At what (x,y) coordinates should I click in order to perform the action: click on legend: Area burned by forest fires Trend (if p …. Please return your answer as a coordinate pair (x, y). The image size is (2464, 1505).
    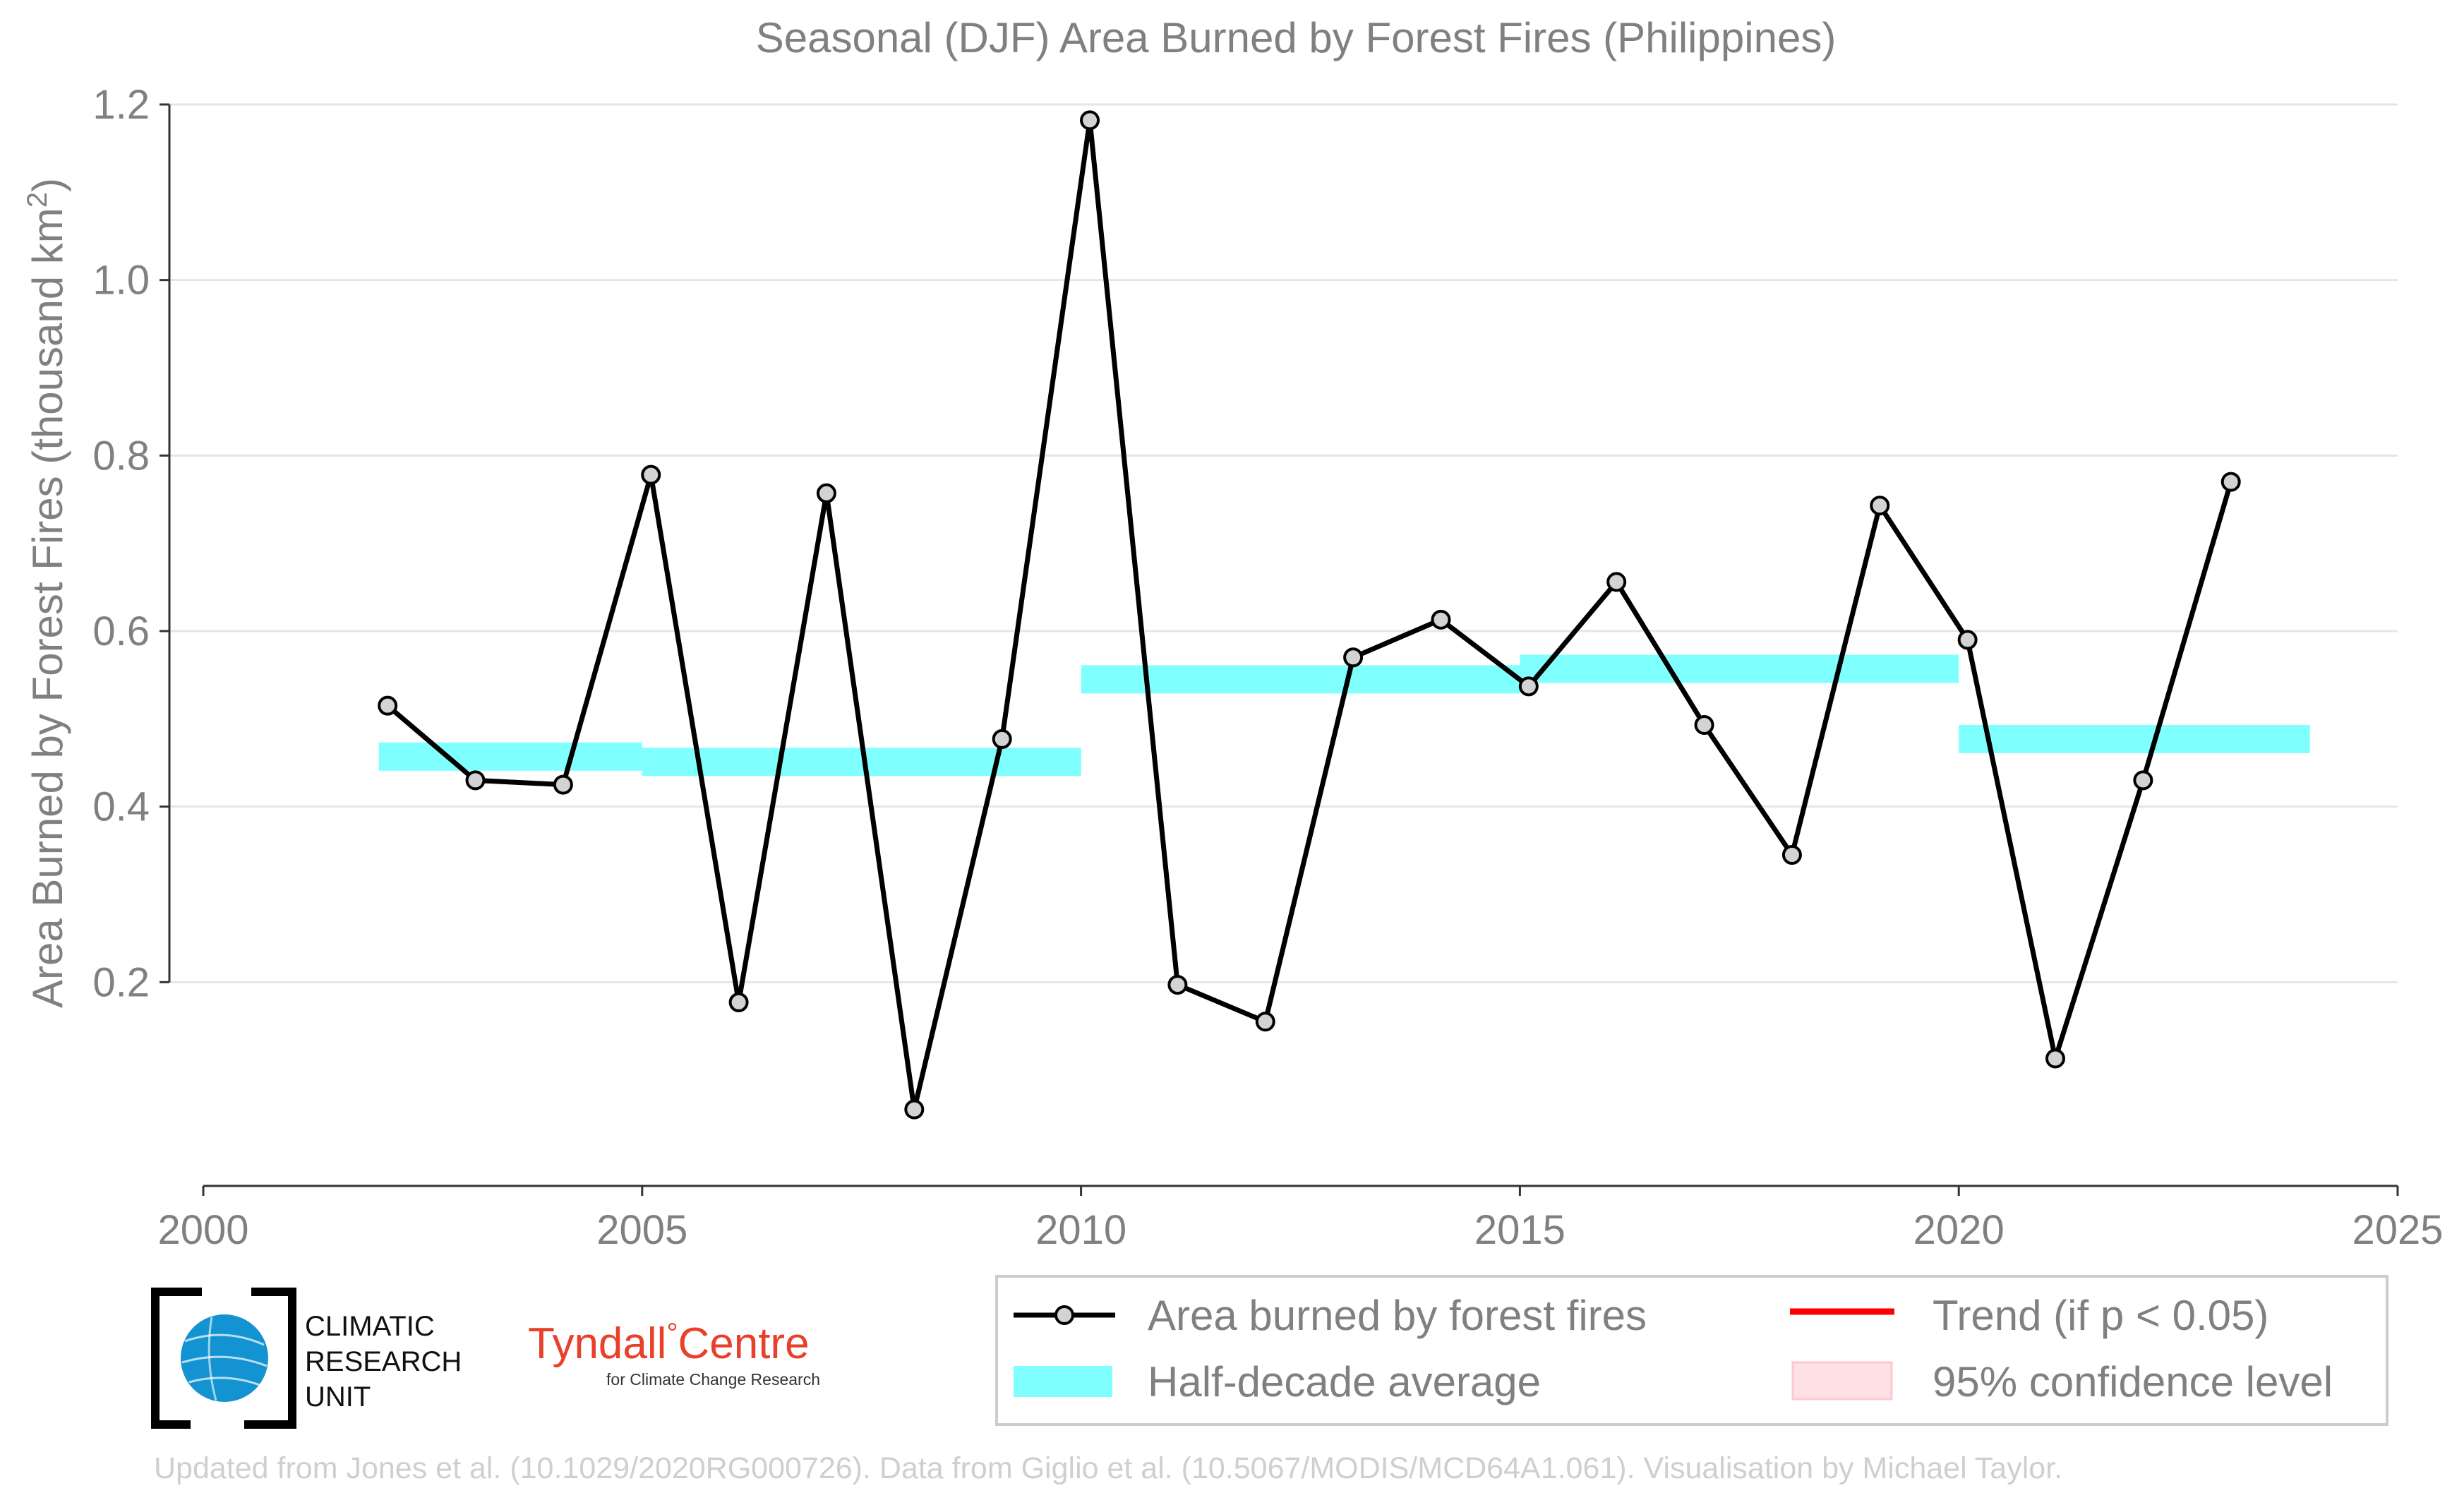
    Looking at the image, I should click on (1691, 1350).